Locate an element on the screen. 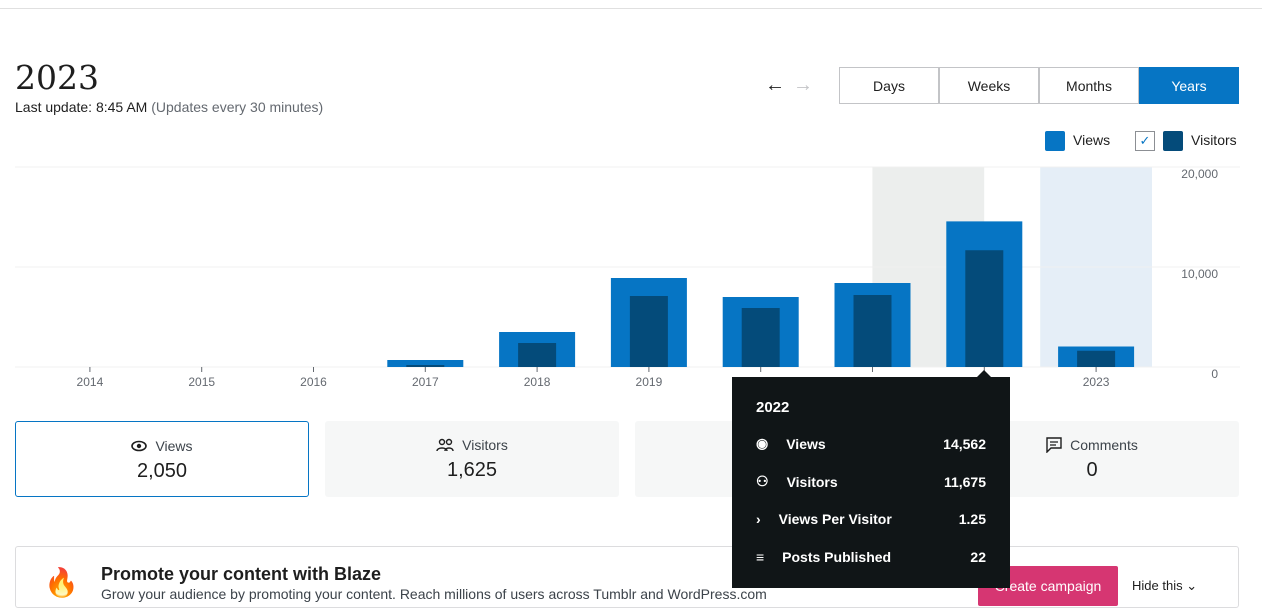 The height and width of the screenshot is (608, 1262). y-tick-label: 10,000 is located at coordinates (1199, 274).